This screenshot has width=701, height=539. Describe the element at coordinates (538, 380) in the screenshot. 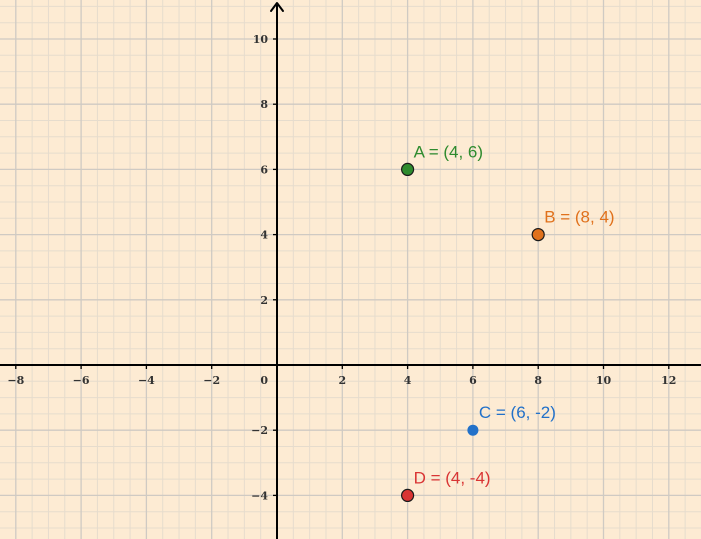

I see `x-tick-label: 8` at that location.